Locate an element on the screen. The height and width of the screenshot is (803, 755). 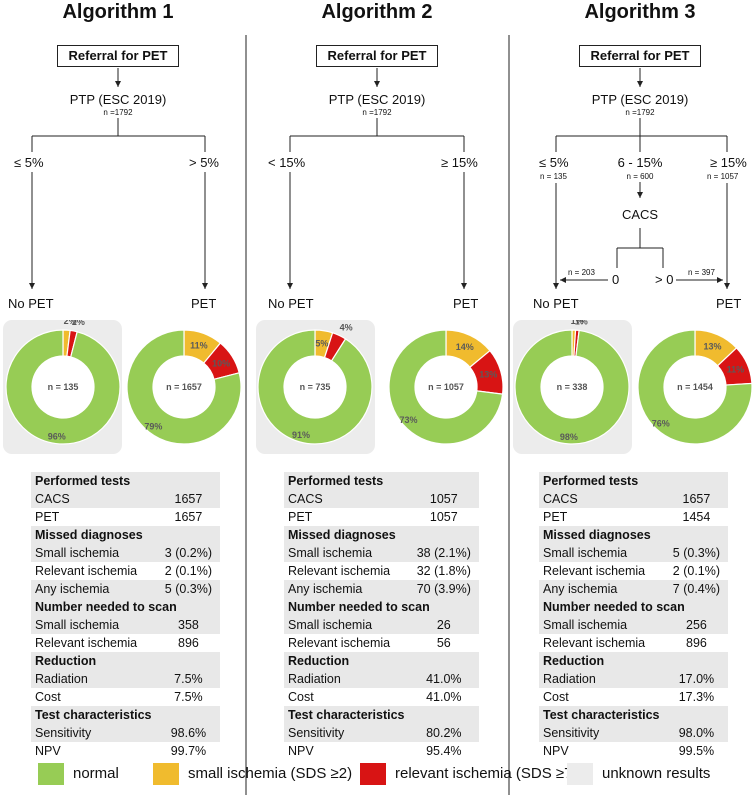
donut-label-small: 14% is located at coordinates (465, 347).